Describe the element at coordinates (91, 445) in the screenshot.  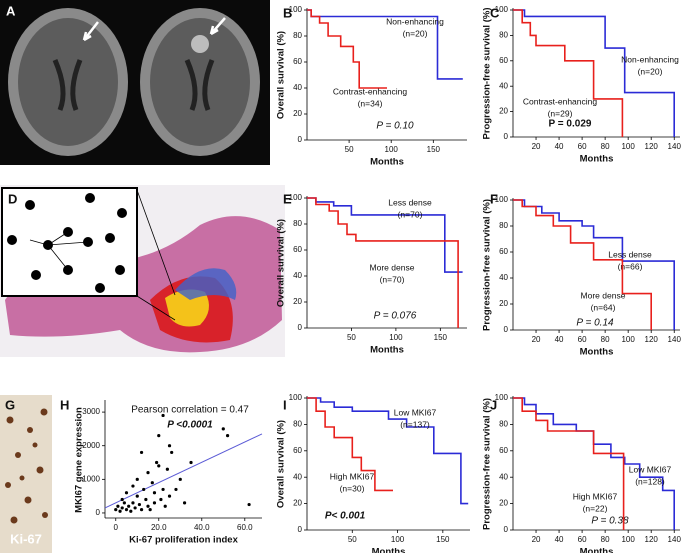
I see `y-tick-label: 2000` at that location.